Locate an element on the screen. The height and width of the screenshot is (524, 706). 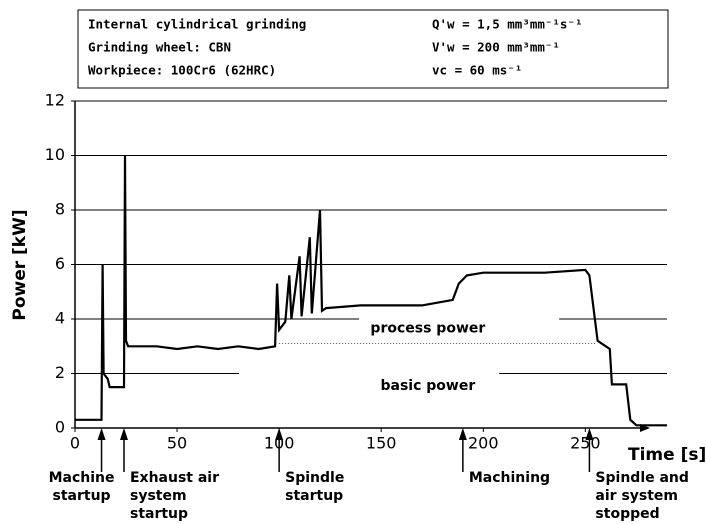
y-tick-label: 12 is located at coordinates (55, 100).